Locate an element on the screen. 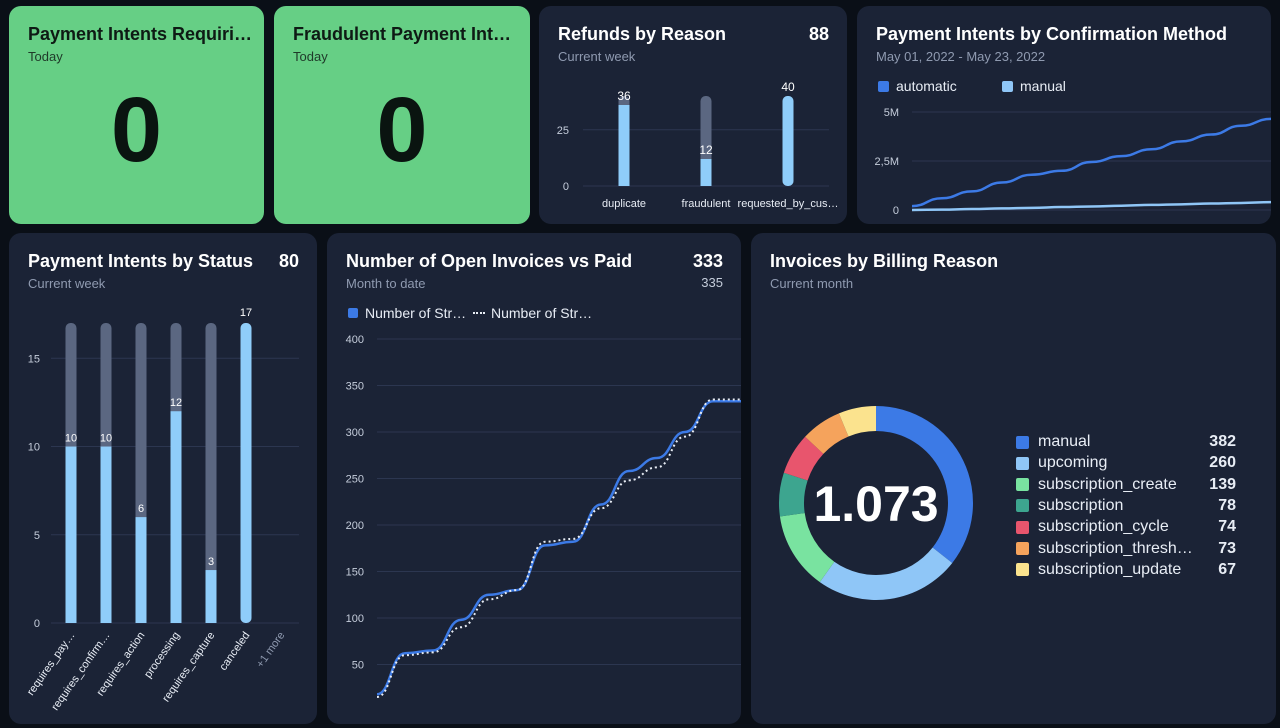 The width and height of the screenshot is (1280, 728). requires-action-card: Payment Intents Requiri… Today 0 is located at coordinates (136, 115).